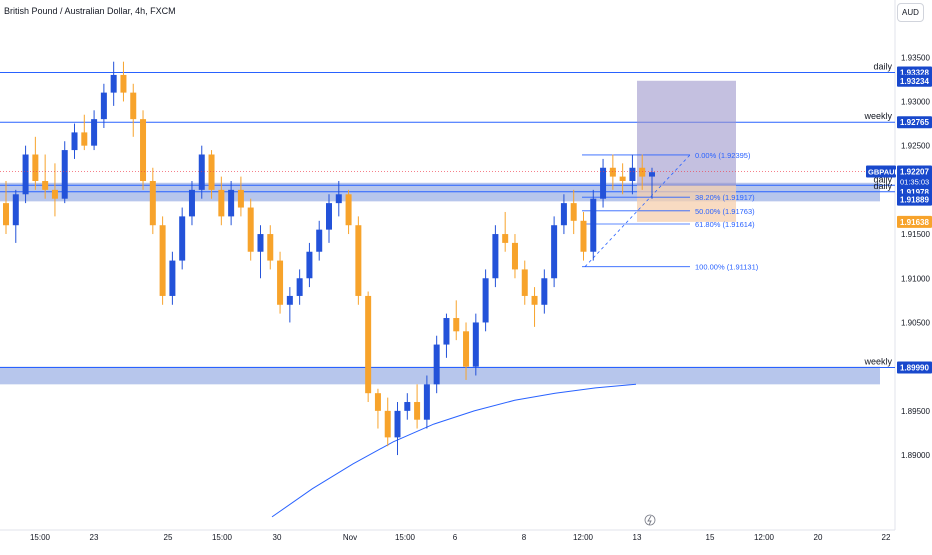  What do you see at coordinates (637, 537) in the screenshot?
I see `time-tick-label: 13` at bounding box center [637, 537].